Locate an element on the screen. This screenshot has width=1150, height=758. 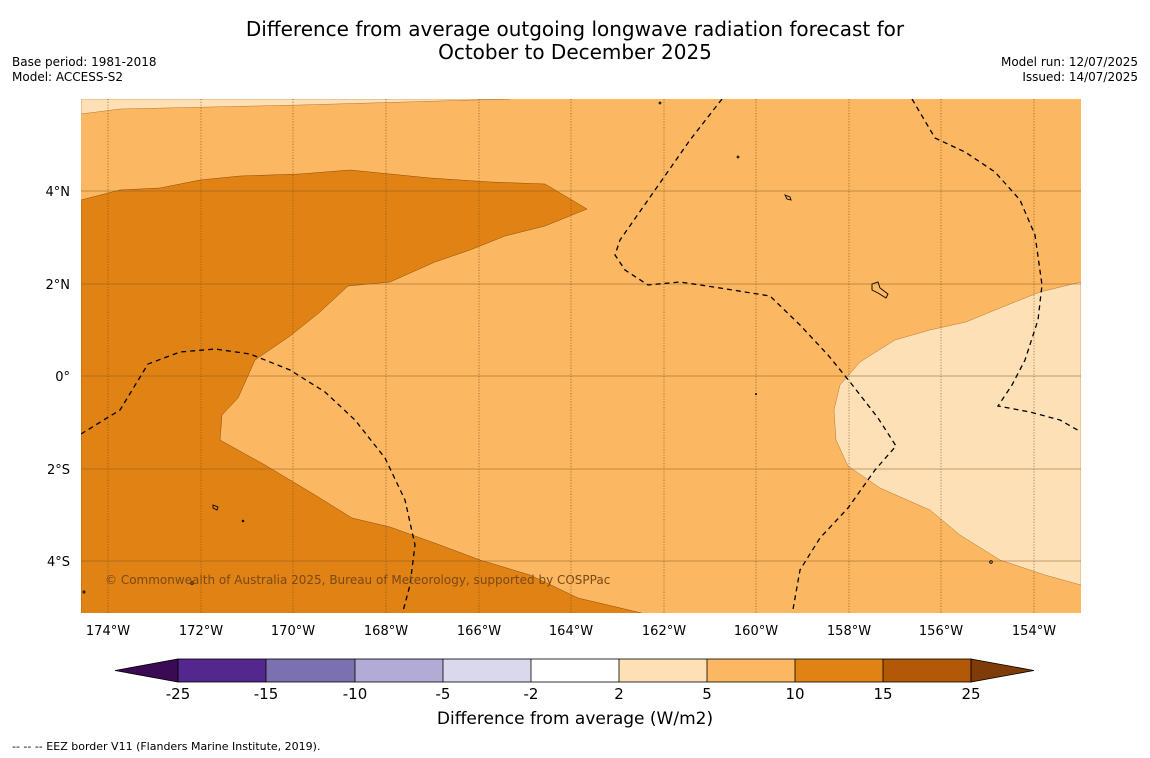
colorbar-extend-low is located at coordinates (146, 670).